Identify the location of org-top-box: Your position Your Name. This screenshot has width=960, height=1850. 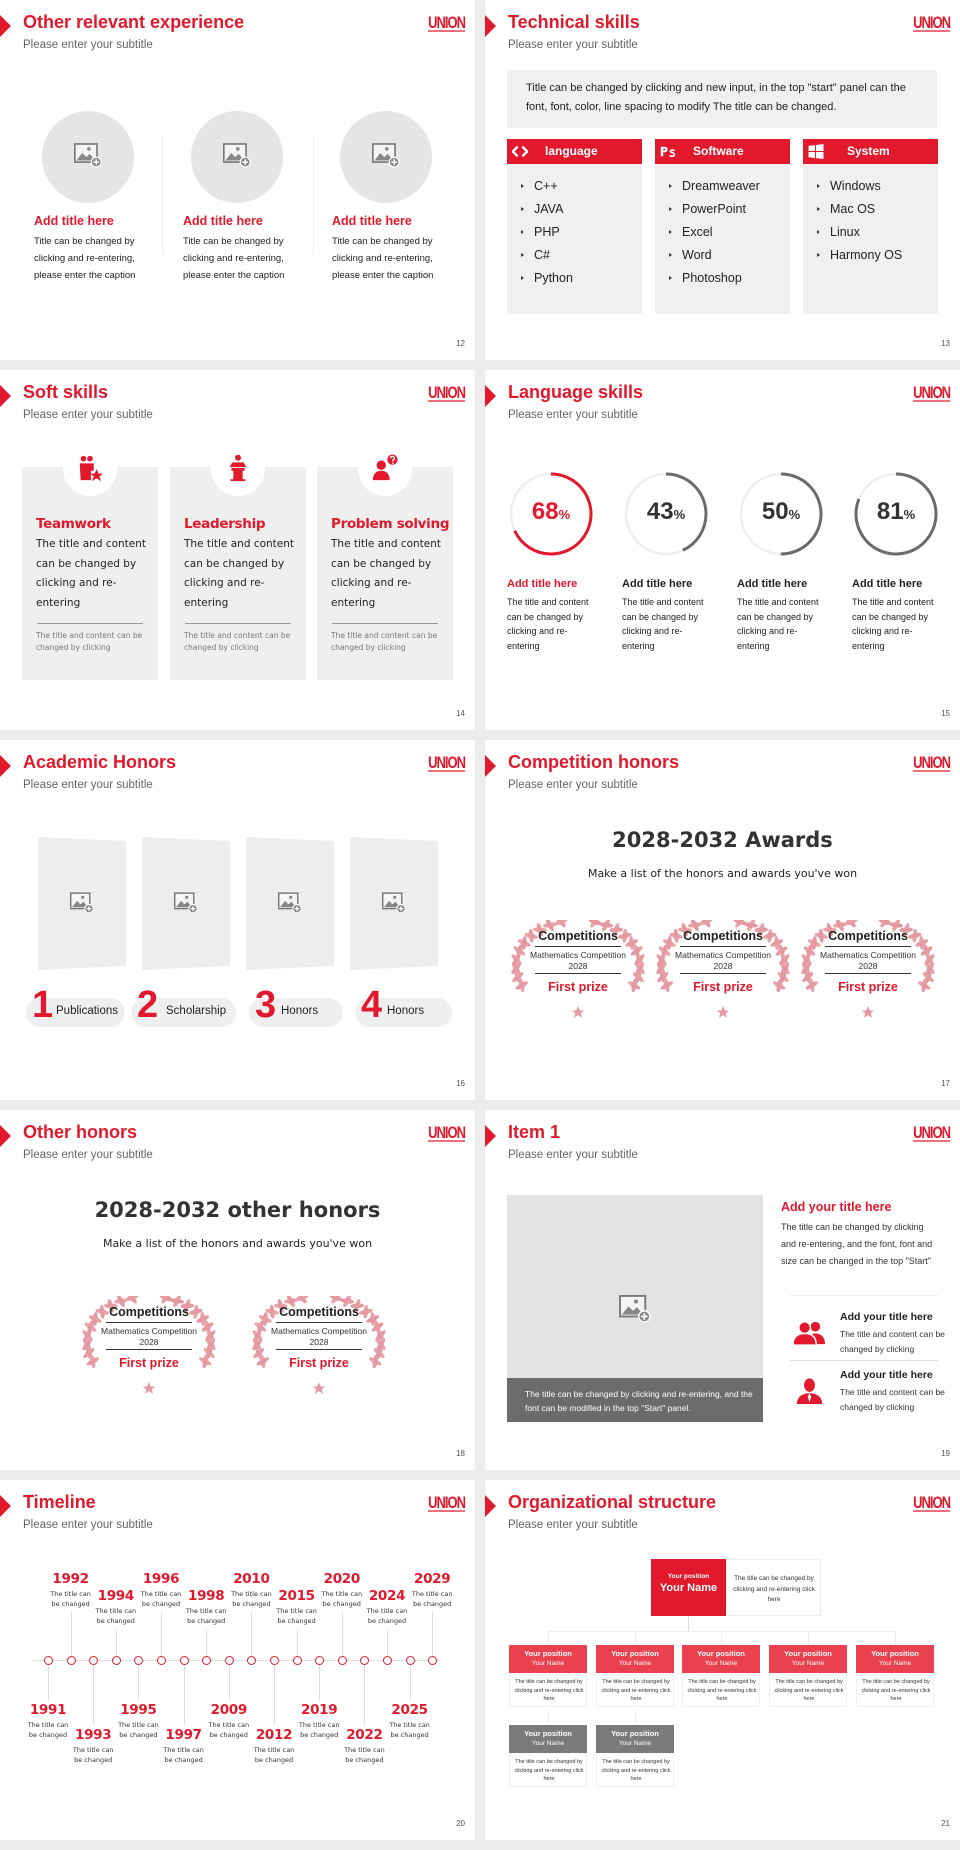
(688, 1587).